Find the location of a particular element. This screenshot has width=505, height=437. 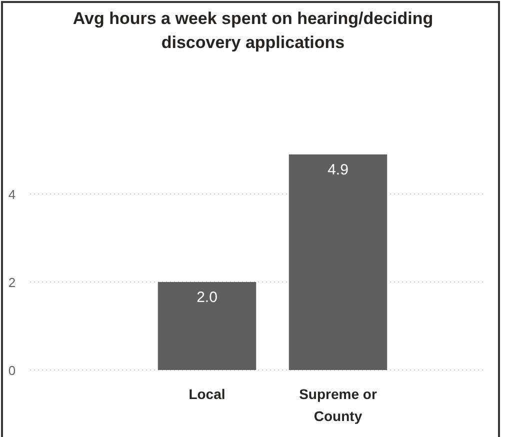

y-tick-label: 4 is located at coordinates (12, 194).